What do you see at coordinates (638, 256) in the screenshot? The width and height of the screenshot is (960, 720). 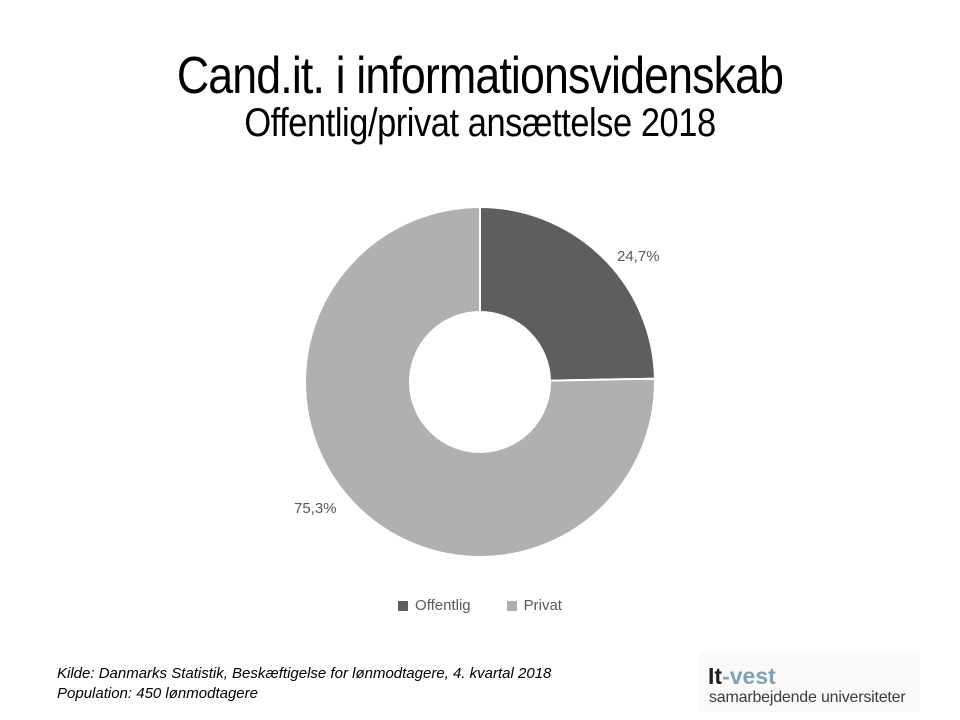 I see `data-label-offentlig: 24,7%` at bounding box center [638, 256].